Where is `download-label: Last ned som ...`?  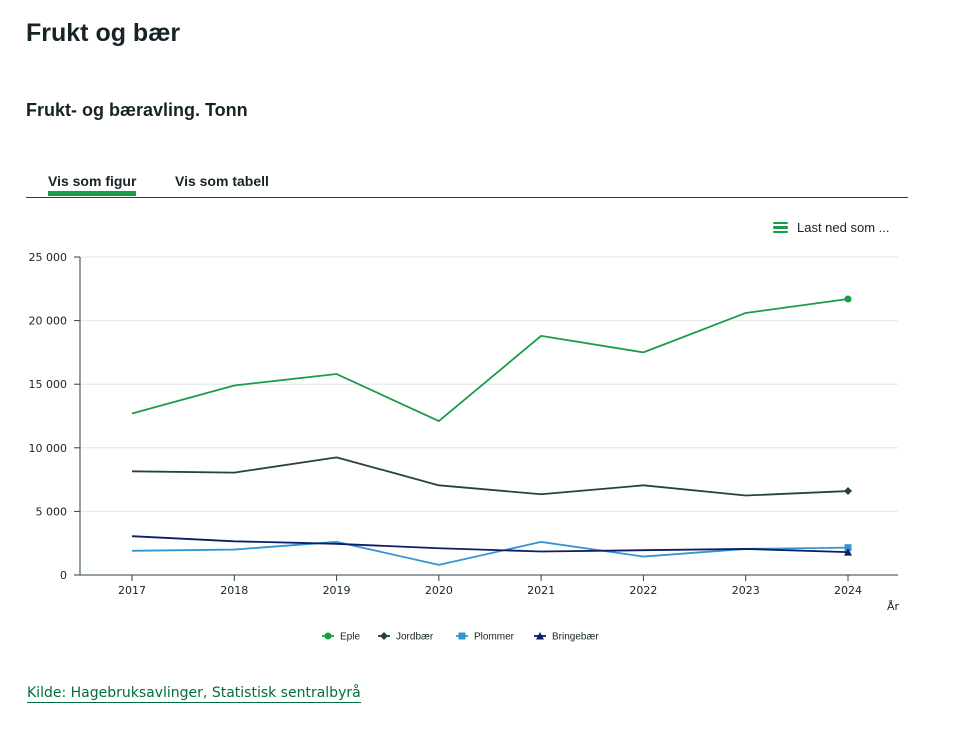 download-label: Last ned som ... is located at coordinates (843, 227).